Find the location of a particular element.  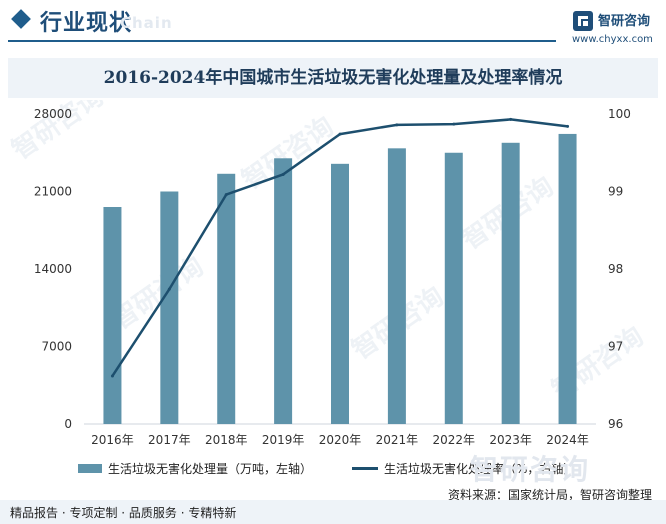

header: 行业现状 Chain 智研咨询 www.chyxx.com is located at coordinates (333, 22).